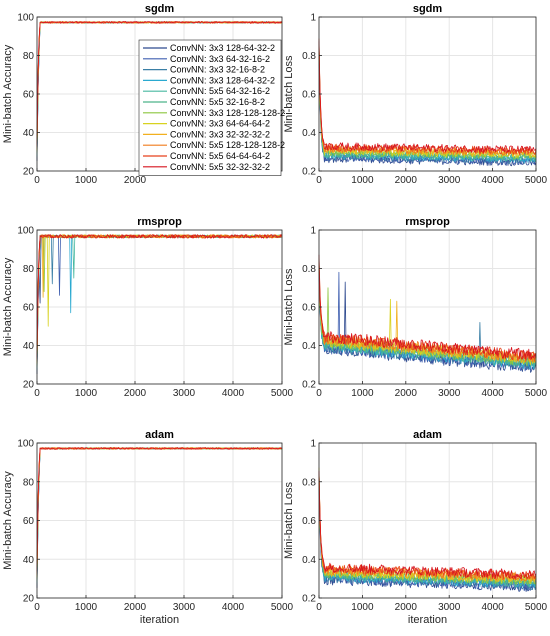  Describe the element at coordinates (220, 156) in the screenshot. I see `legend-entry: ConvNN: 5x5 64-64-64-2` at that location.